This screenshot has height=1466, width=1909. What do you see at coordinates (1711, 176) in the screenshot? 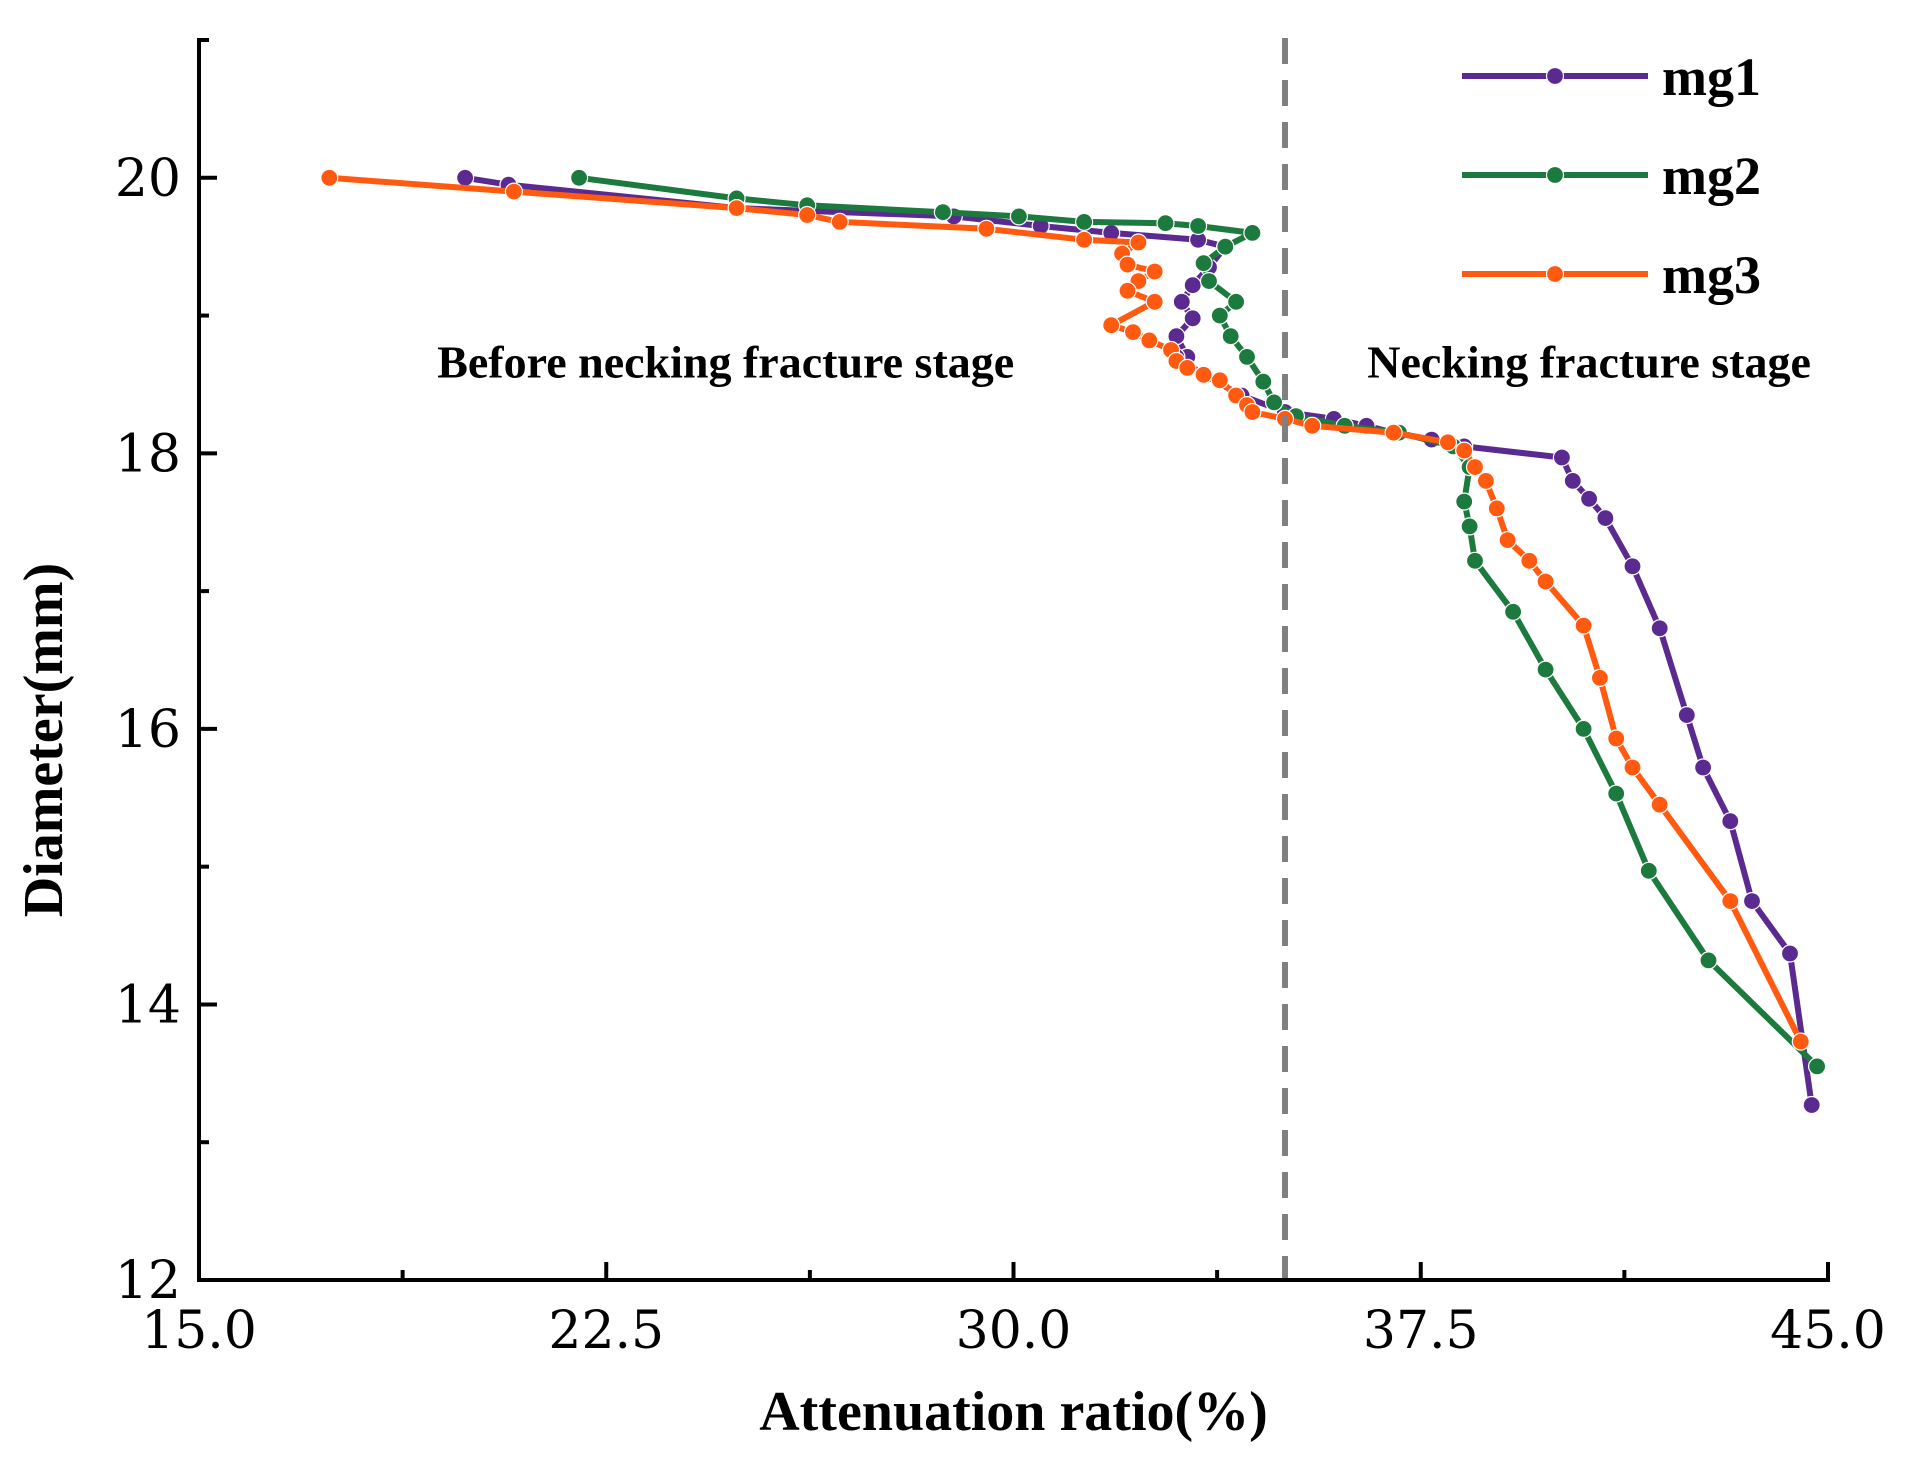
I see `legend-label-mg2: mg2` at bounding box center [1711, 176].